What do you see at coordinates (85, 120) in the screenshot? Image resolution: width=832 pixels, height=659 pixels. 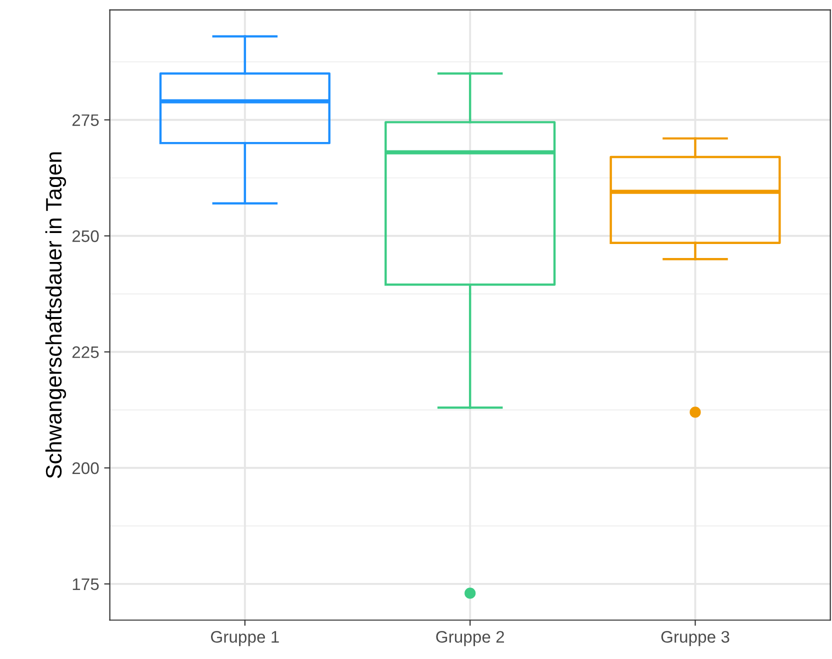 I see `y-tick-label: 275` at bounding box center [85, 120].